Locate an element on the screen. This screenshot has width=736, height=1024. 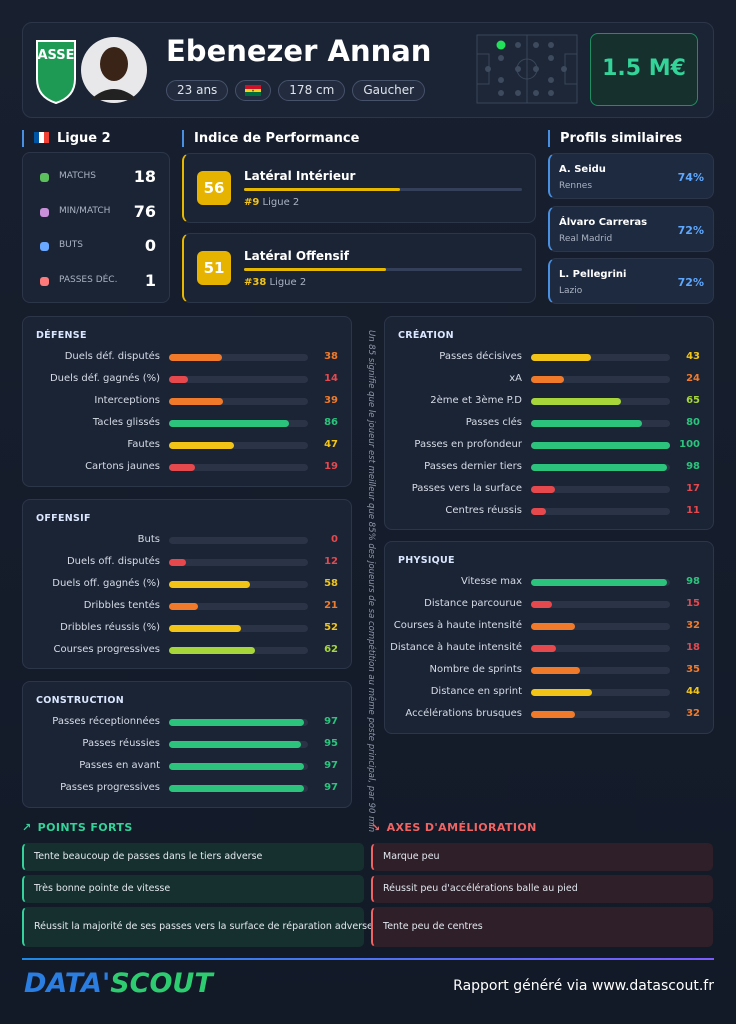
section-title: OFFENSIF is located at coordinates (63, 518).